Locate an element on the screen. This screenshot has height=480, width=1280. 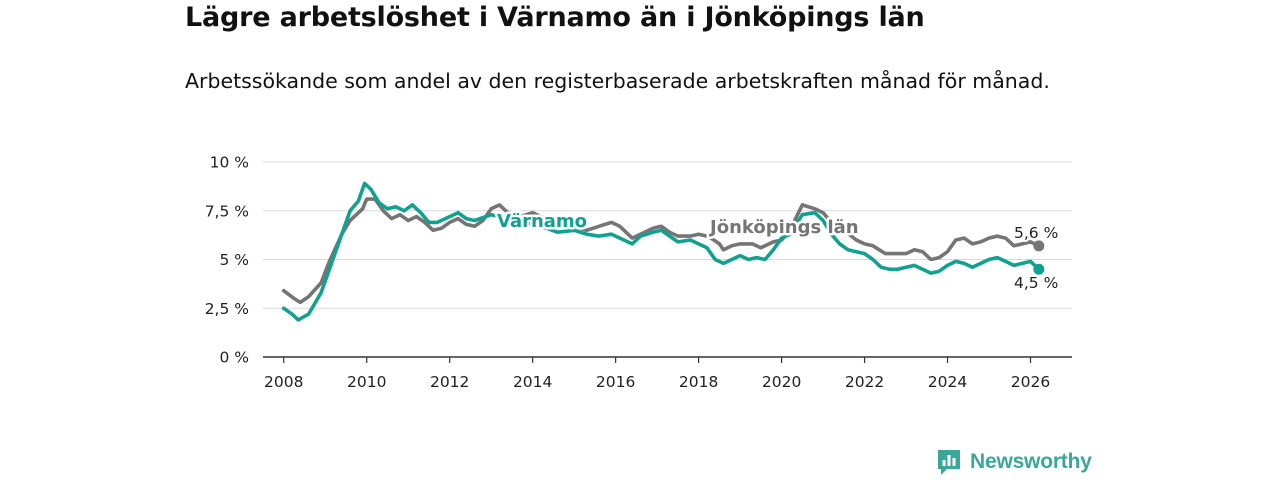
y-tick-label: 10 % is located at coordinates (229, 163).